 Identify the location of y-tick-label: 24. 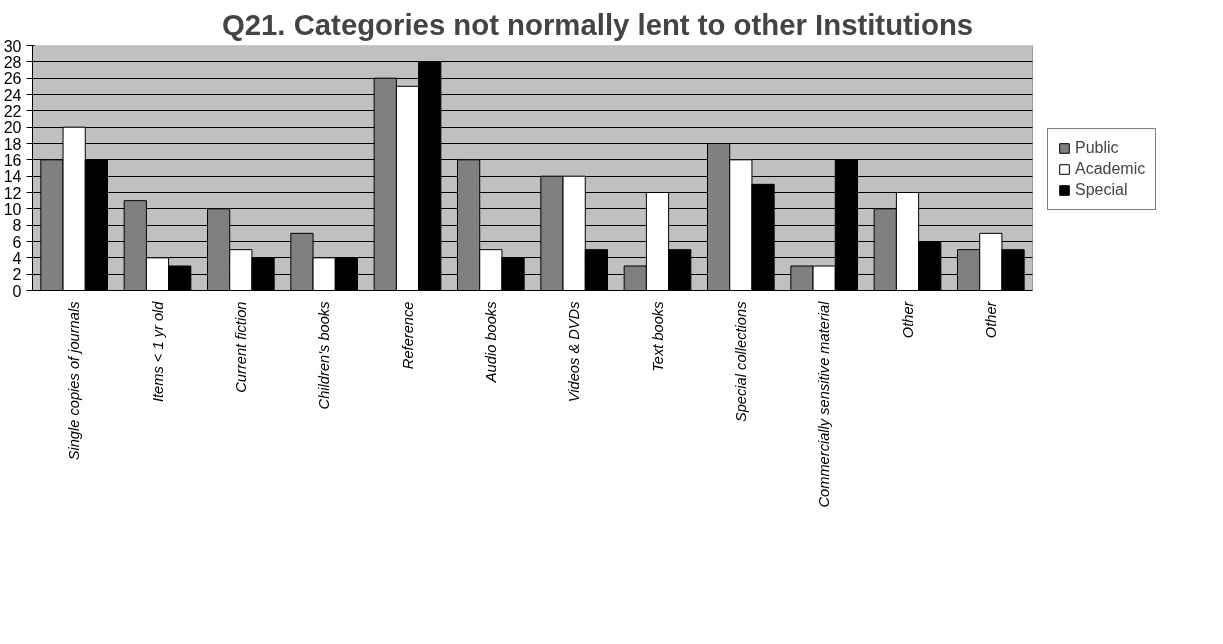
(12, 95).